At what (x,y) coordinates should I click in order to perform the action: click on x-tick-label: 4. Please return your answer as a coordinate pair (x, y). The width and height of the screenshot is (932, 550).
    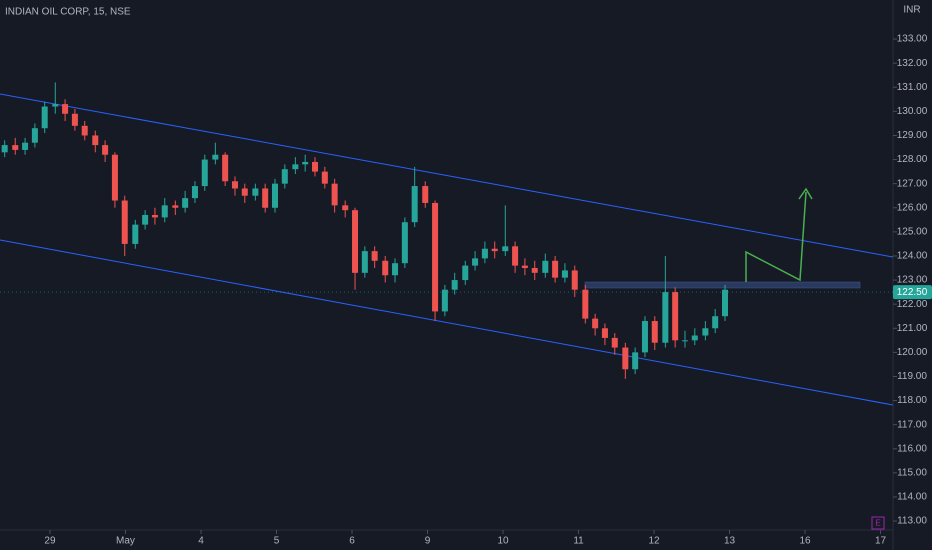
    Looking at the image, I should click on (201, 541).